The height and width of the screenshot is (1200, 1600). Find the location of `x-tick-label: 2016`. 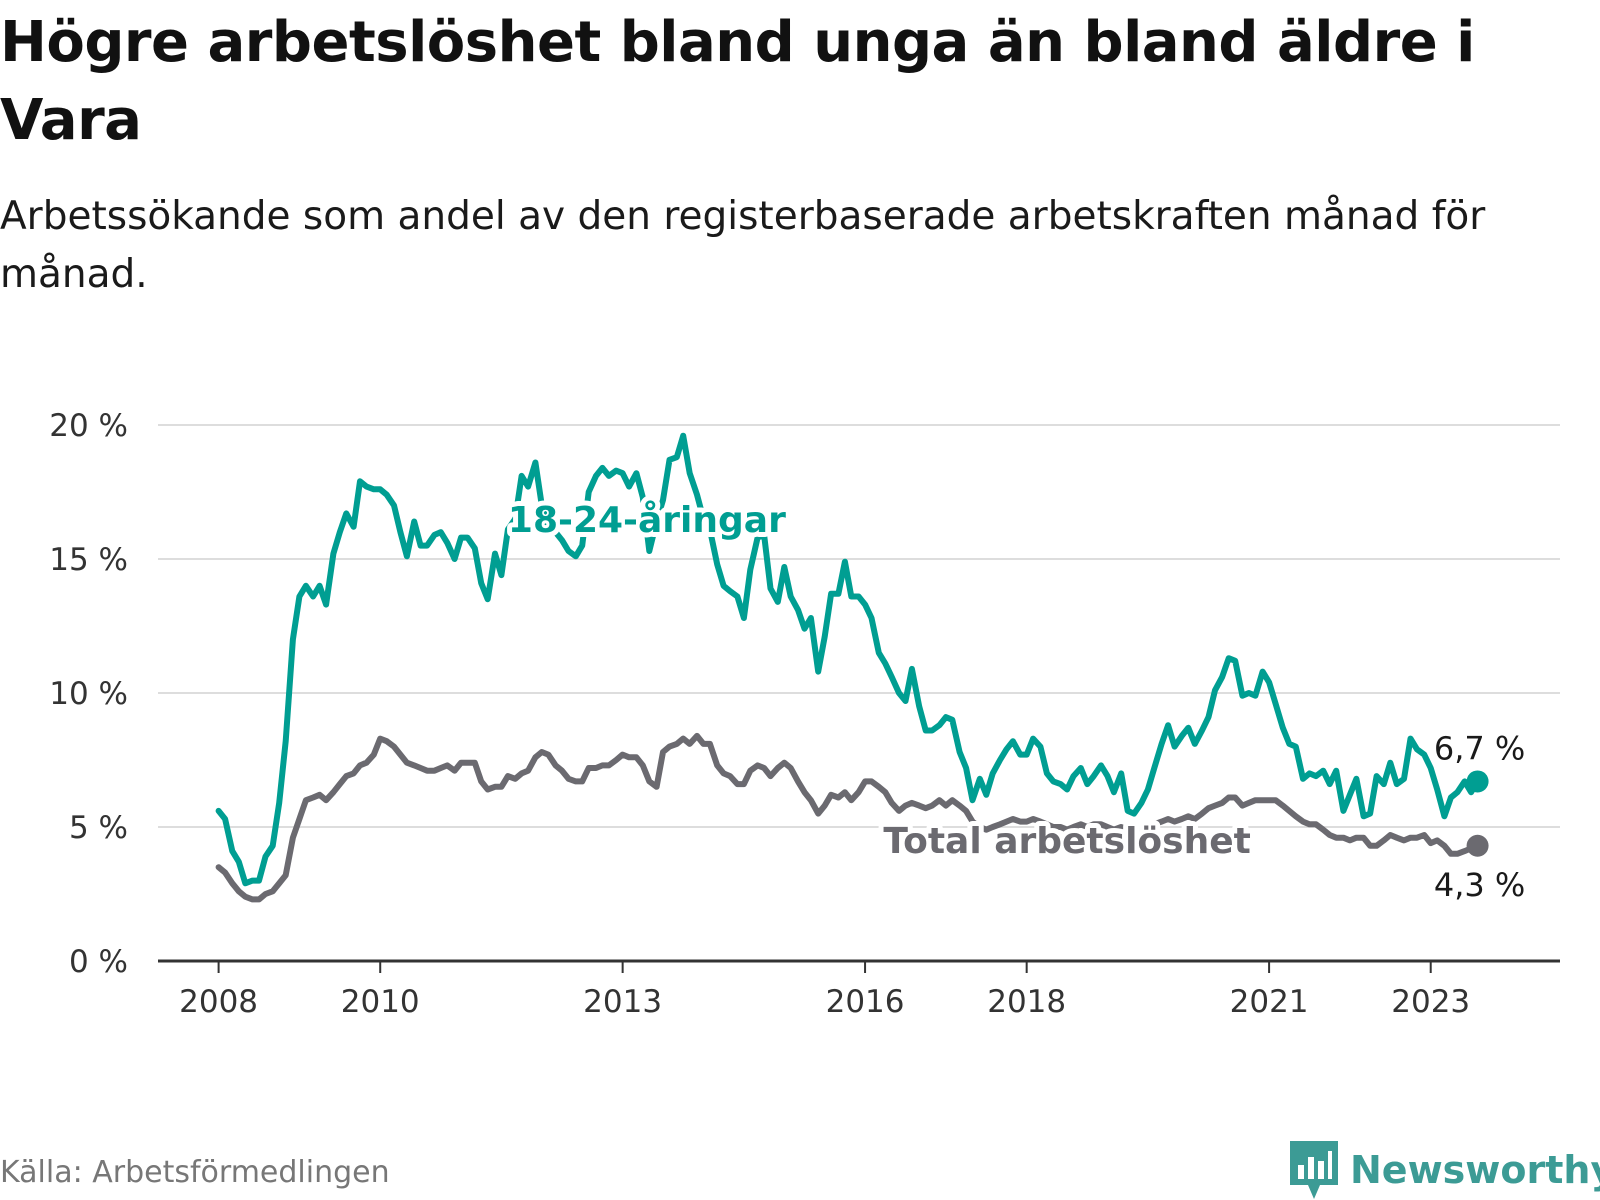

x-tick-label: 2016 is located at coordinates (865, 1002).